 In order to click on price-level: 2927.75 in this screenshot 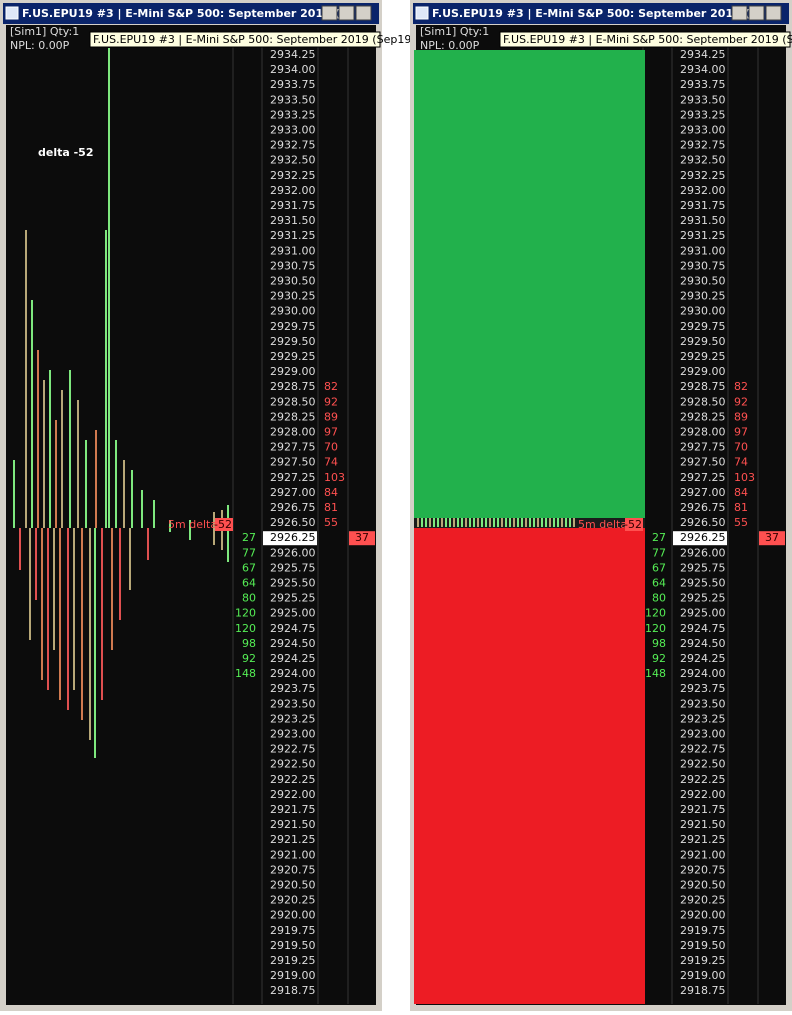, I will do `click(703, 447)`.